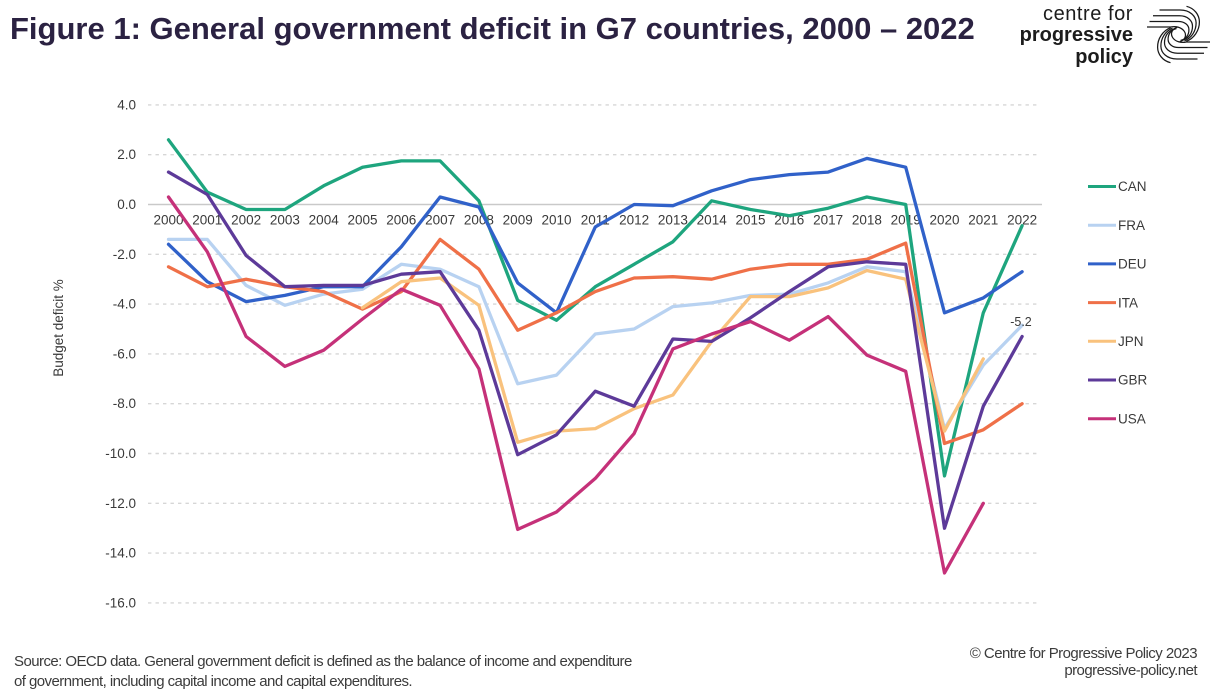 This screenshot has height=700, width=1217. What do you see at coordinates (58, 328) in the screenshot?
I see `svg-text: Budget deficit %` at bounding box center [58, 328].